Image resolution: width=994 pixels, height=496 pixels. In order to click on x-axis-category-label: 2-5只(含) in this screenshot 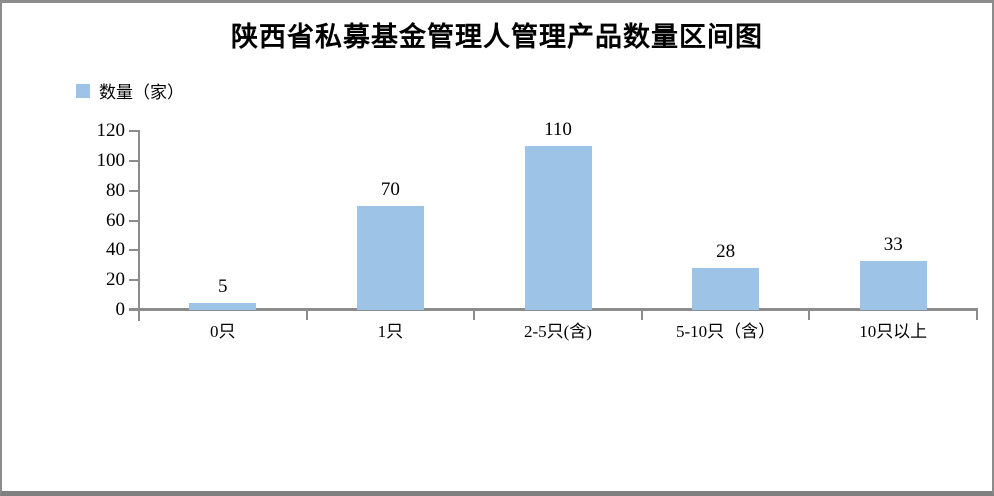, I will do `click(557, 331)`.